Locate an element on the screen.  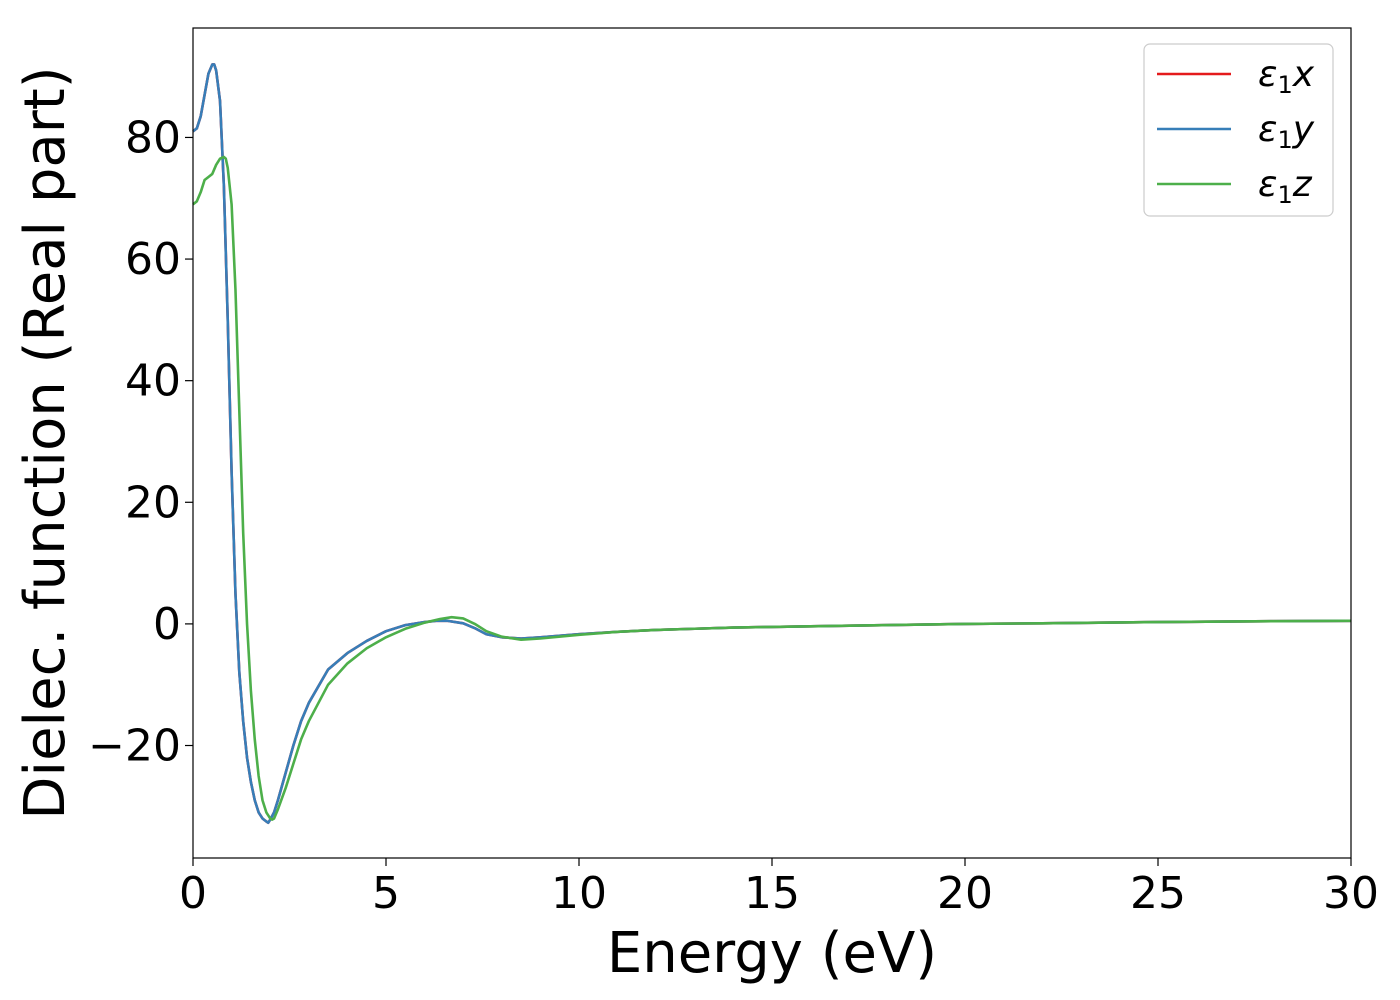
y-tick-label: 60 is located at coordinates (153, 259).